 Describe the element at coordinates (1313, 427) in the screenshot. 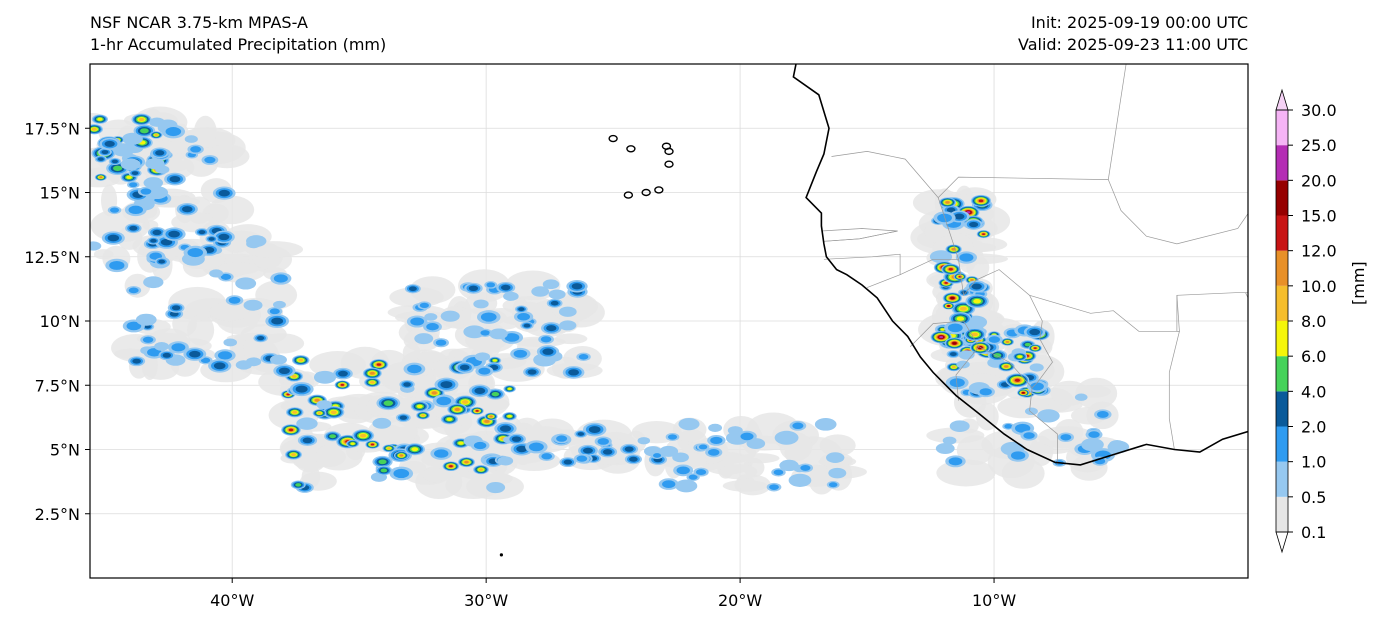

I see `colorbar-label: 2.0` at that location.